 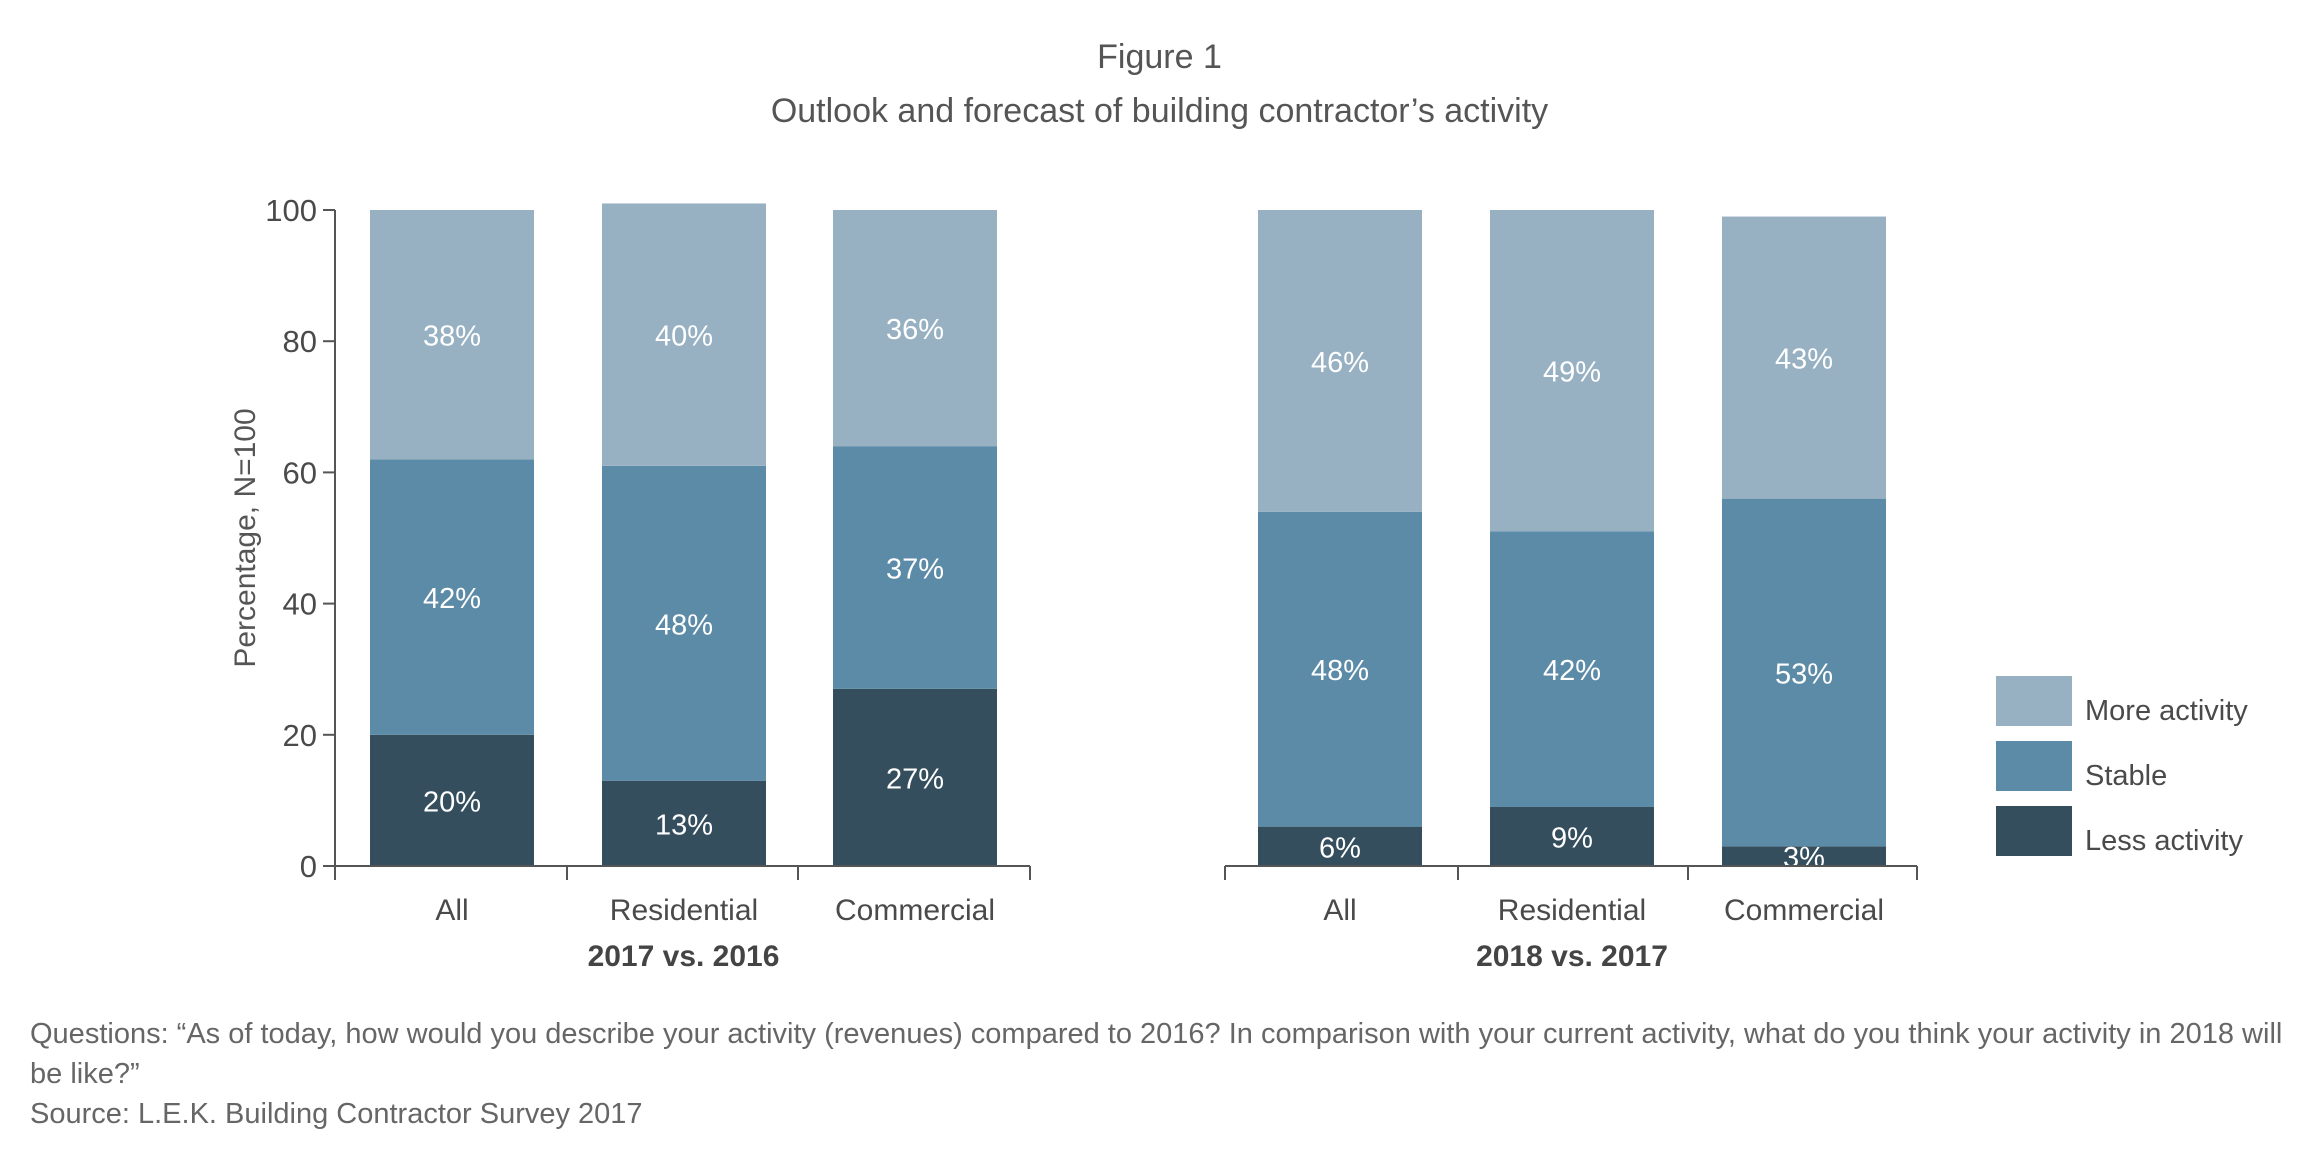 I want to click on data-label: 13%, so click(x=684, y=825).